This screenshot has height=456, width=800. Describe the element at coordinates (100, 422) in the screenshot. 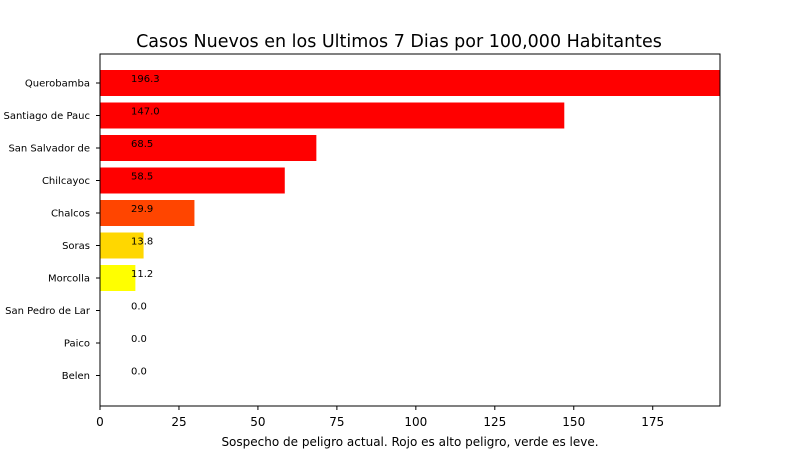

I see `x-tick-label: 0` at that location.